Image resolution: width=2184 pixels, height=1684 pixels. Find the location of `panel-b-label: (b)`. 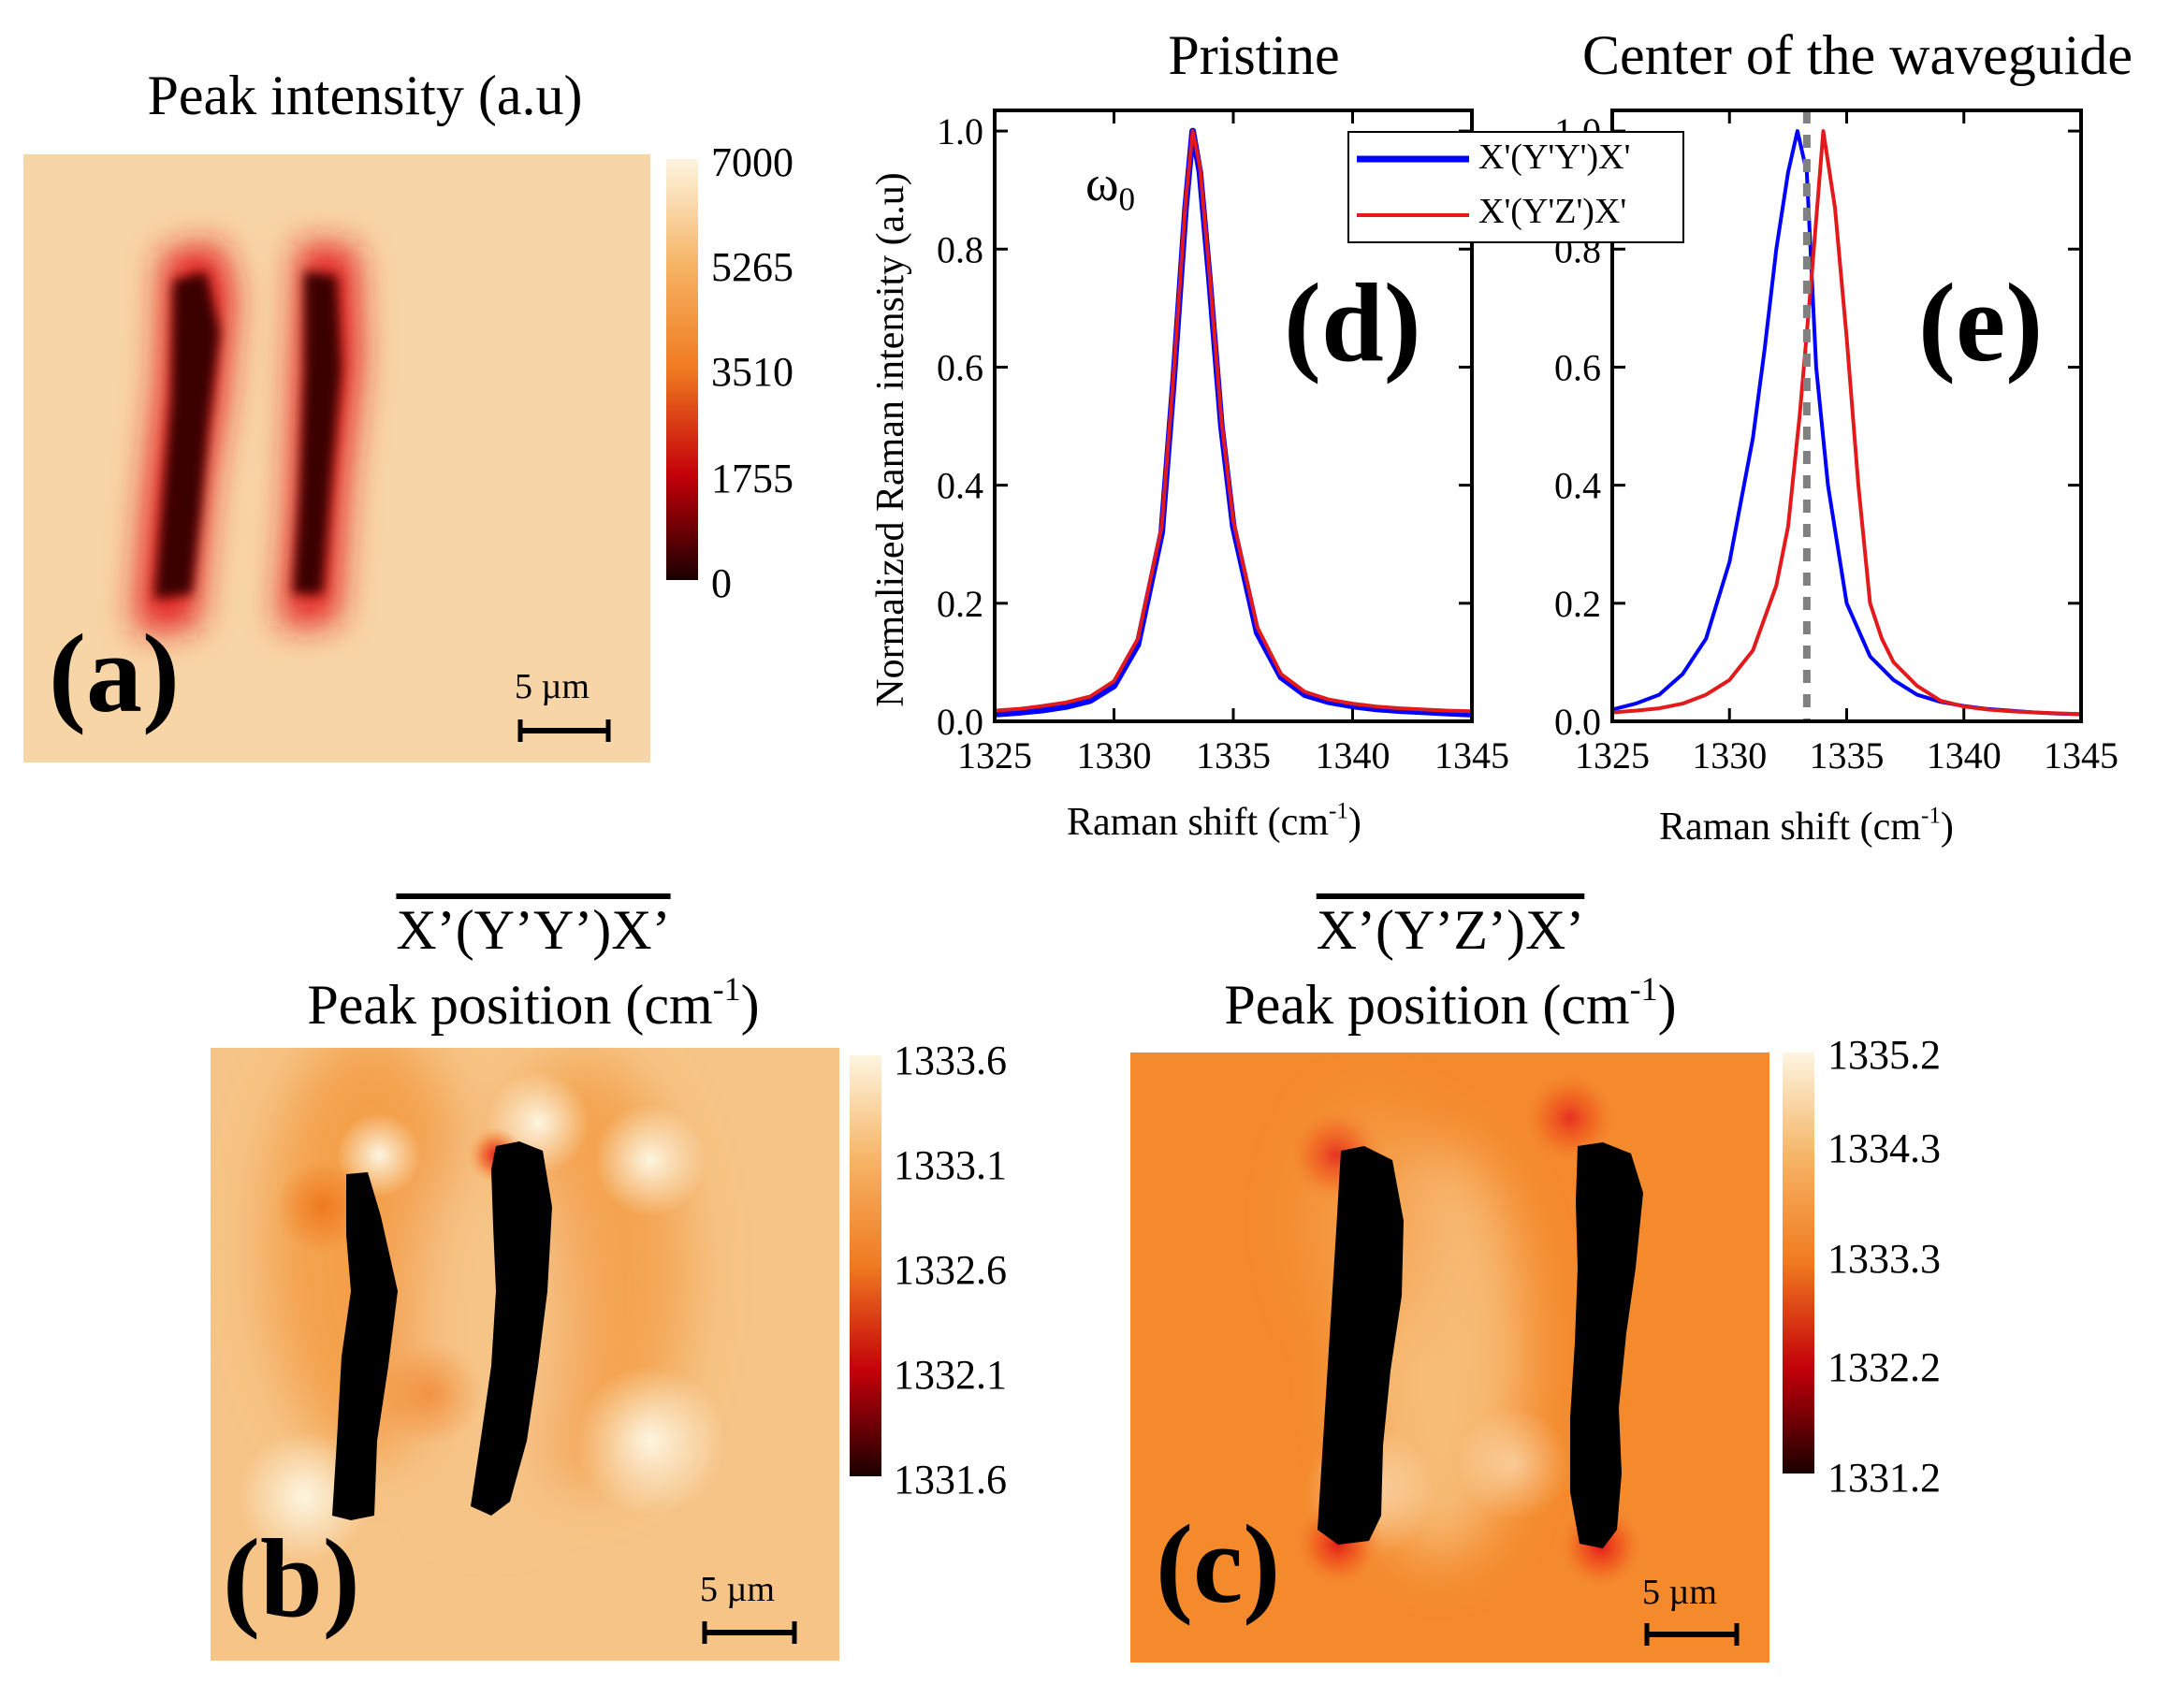

panel-b-label: (b) is located at coordinates (291, 1578).